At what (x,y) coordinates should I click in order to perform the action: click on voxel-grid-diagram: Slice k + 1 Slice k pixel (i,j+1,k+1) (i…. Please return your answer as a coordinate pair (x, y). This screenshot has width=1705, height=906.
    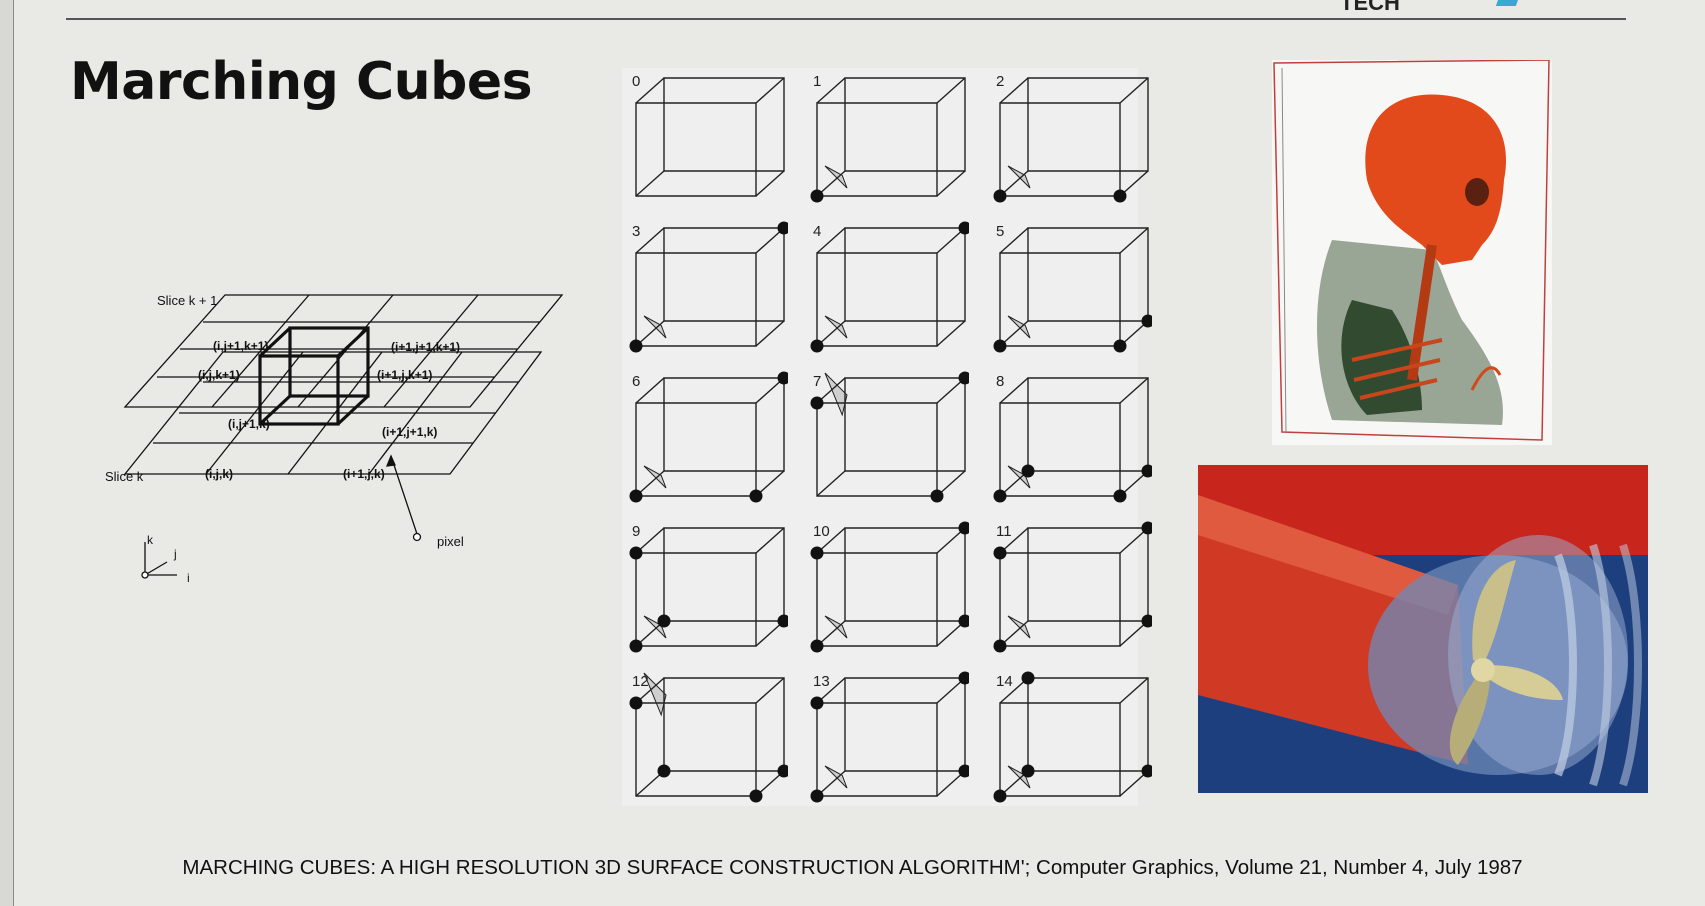
    Looking at the image, I should click on (334, 439).